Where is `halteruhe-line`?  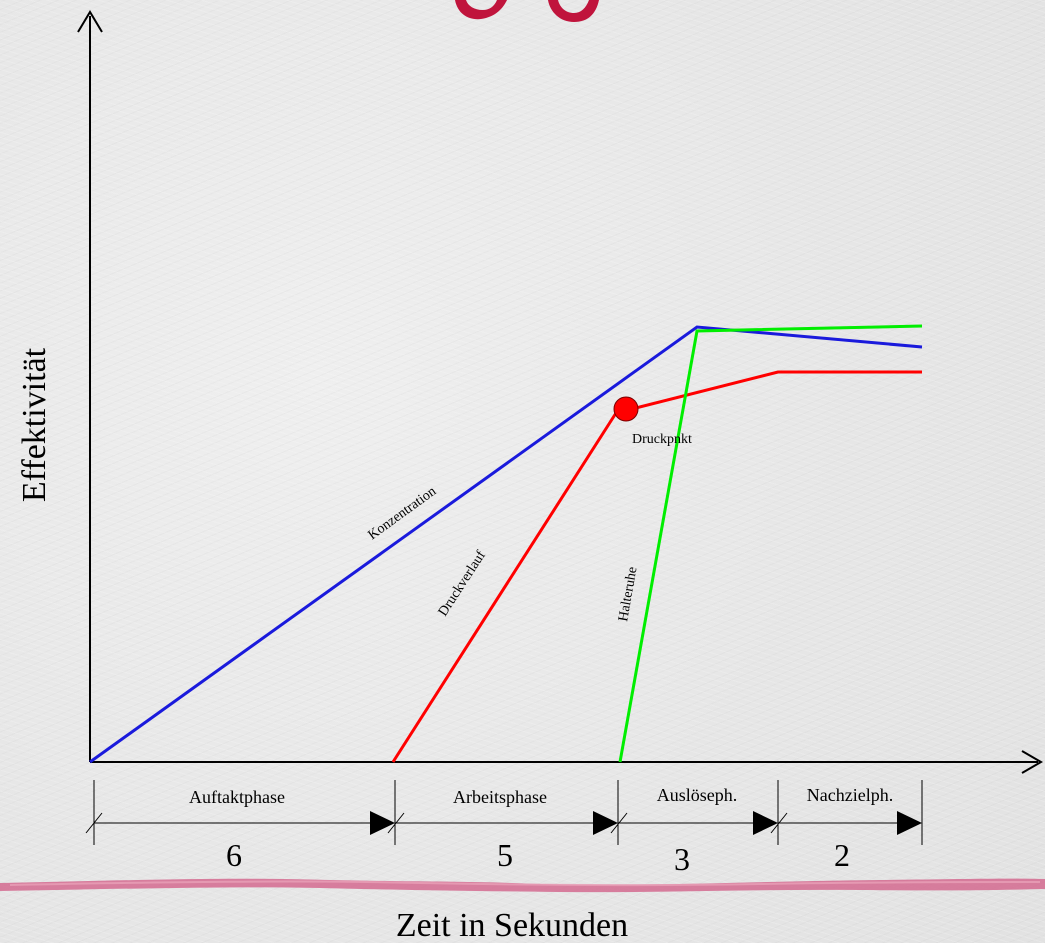 halteruhe-line is located at coordinates (770, 543).